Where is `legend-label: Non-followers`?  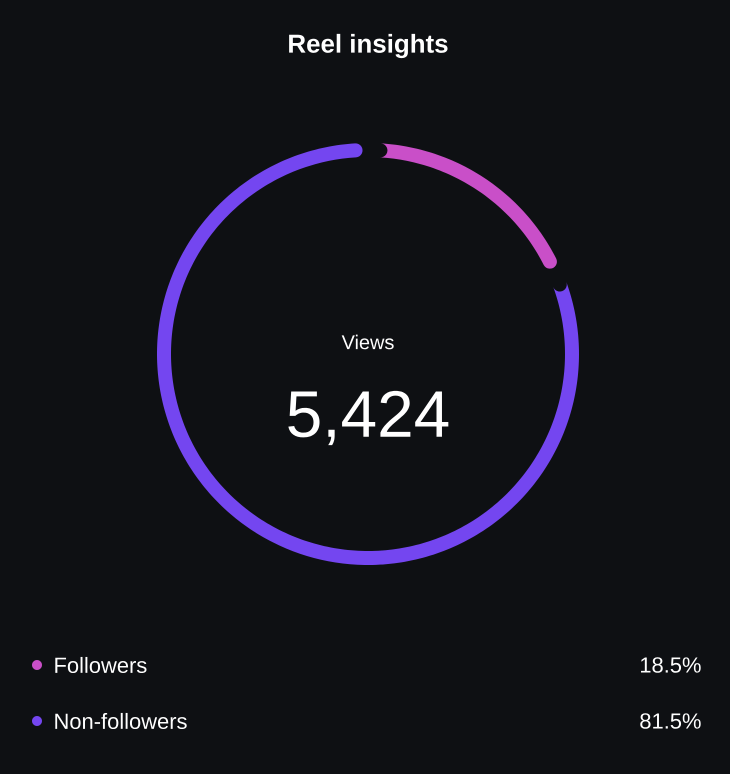
legend-label: Non-followers is located at coordinates (121, 721).